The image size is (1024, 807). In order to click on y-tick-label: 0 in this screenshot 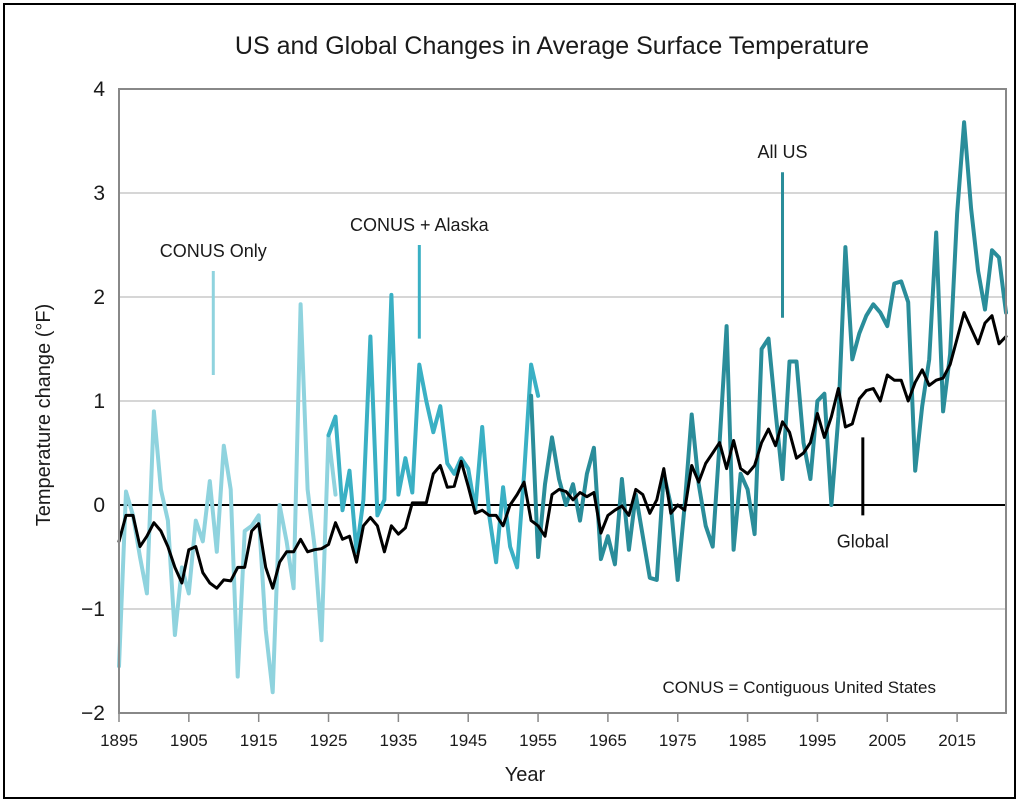, I will do `click(99, 505)`.